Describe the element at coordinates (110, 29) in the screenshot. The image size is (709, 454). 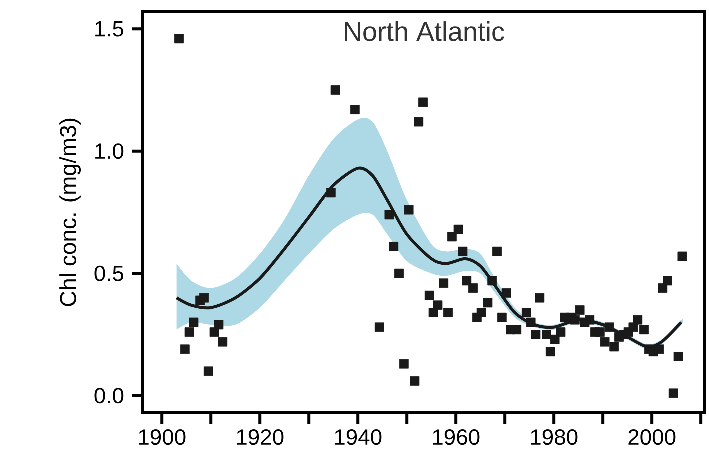
I see `y-tick-label: 1.5` at that location.